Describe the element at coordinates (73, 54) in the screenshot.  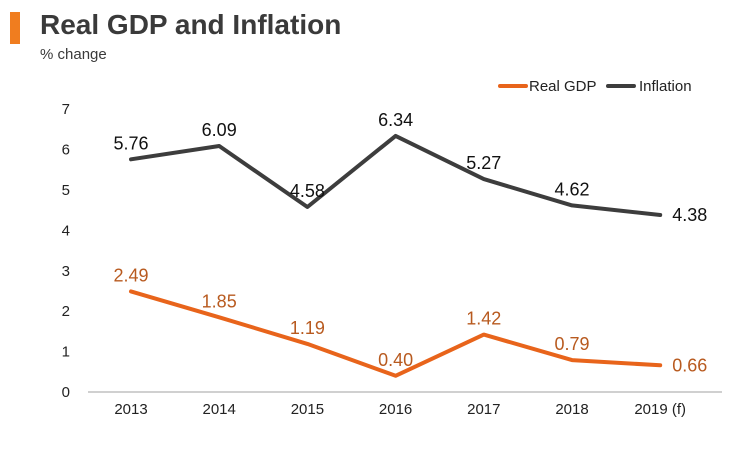
I see `chart-subtitle: % change` at that location.